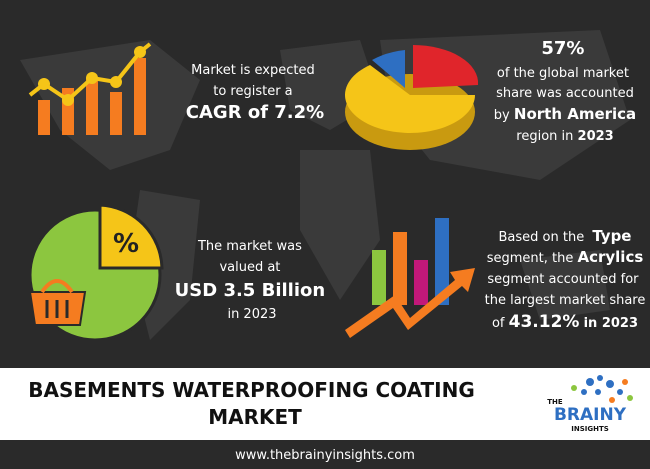 The width and height of the screenshot is (650, 469). I want to click on size-line: valued at, so click(249, 267).